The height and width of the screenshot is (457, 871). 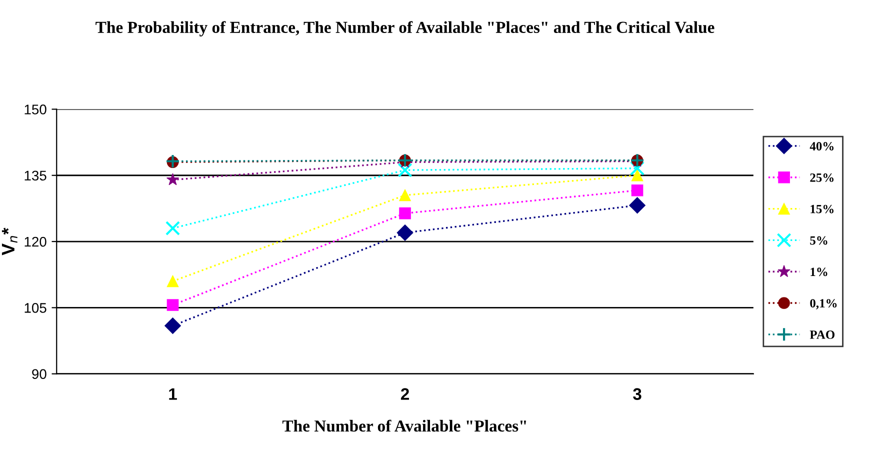 What do you see at coordinates (35, 308) in the screenshot?
I see `y-tick-label: 105` at bounding box center [35, 308].